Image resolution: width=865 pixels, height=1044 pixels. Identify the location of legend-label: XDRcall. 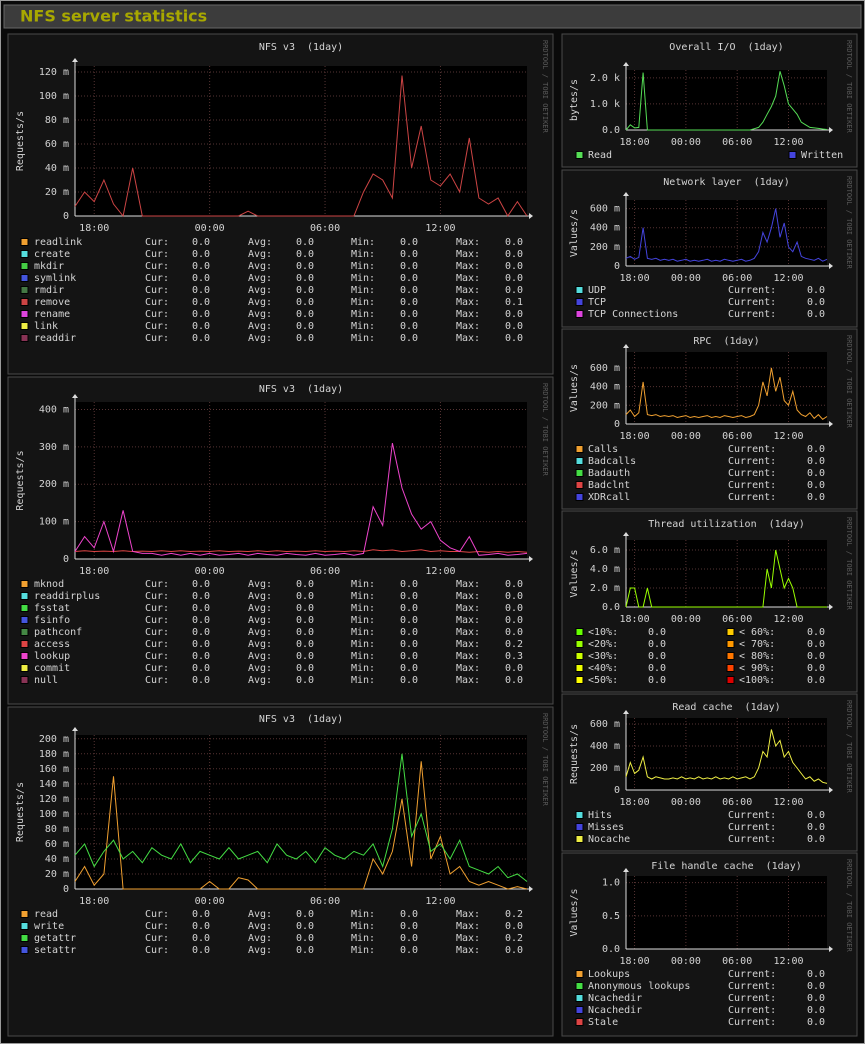
(609, 497).